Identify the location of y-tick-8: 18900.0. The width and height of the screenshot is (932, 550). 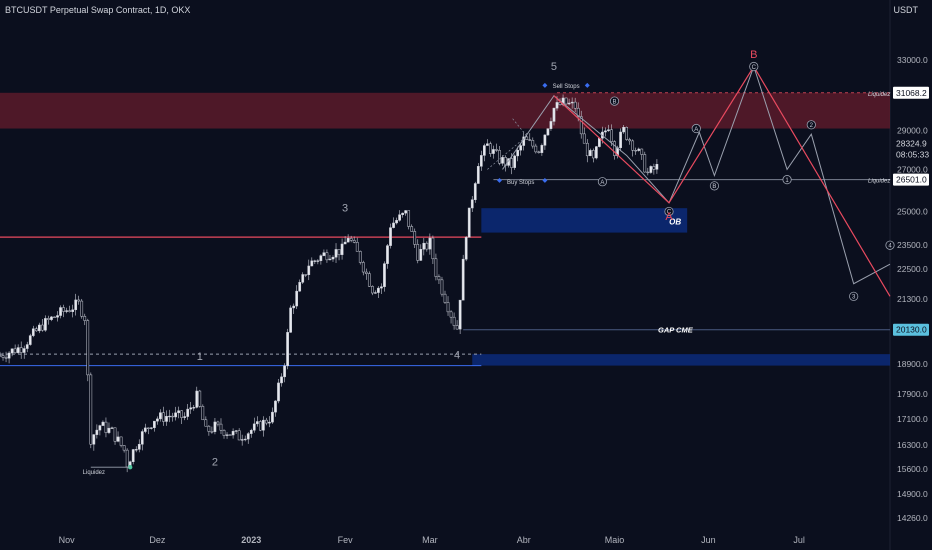
(912, 364).